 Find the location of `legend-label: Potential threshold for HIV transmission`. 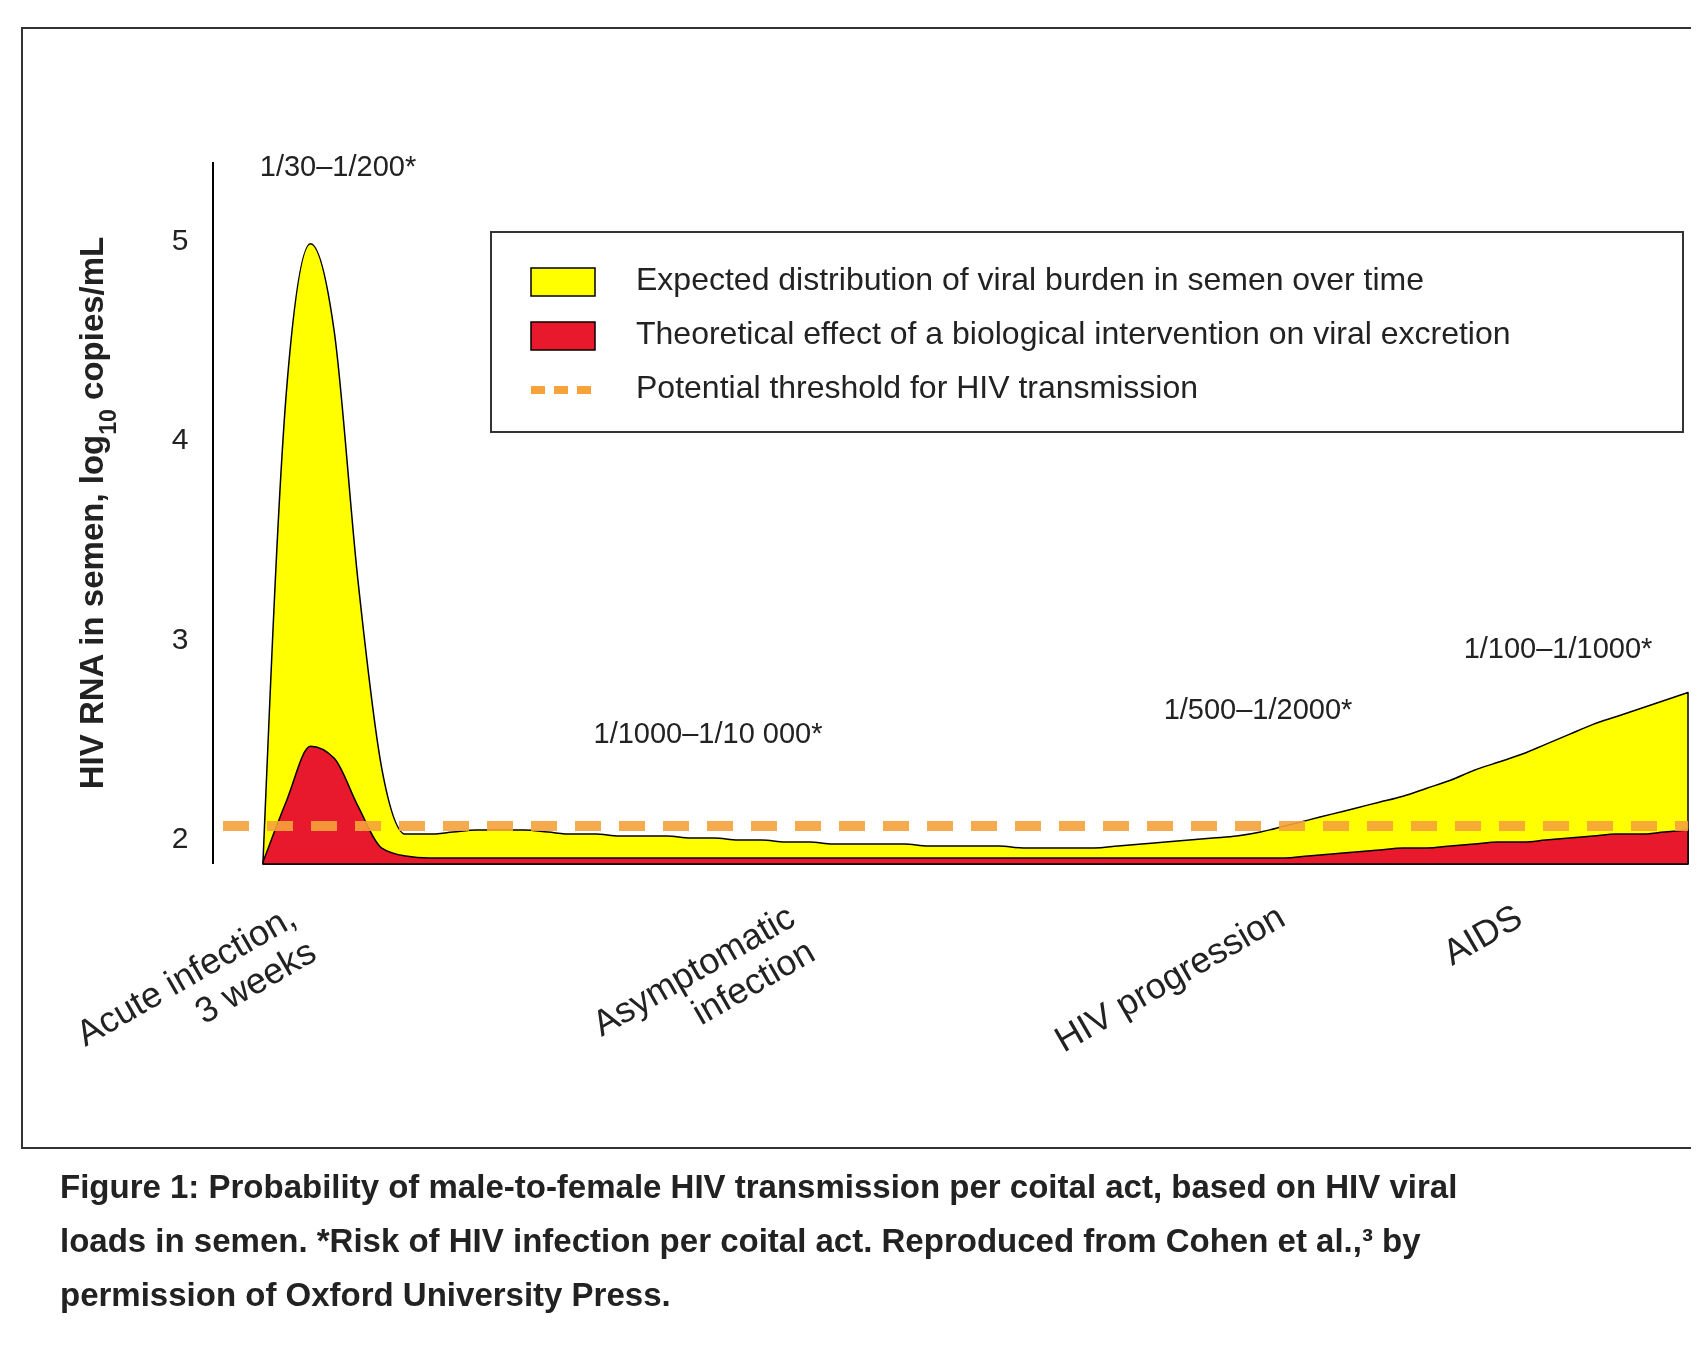

legend-label: Potential threshold for HIV transmission is located at coordinates (917, 387).